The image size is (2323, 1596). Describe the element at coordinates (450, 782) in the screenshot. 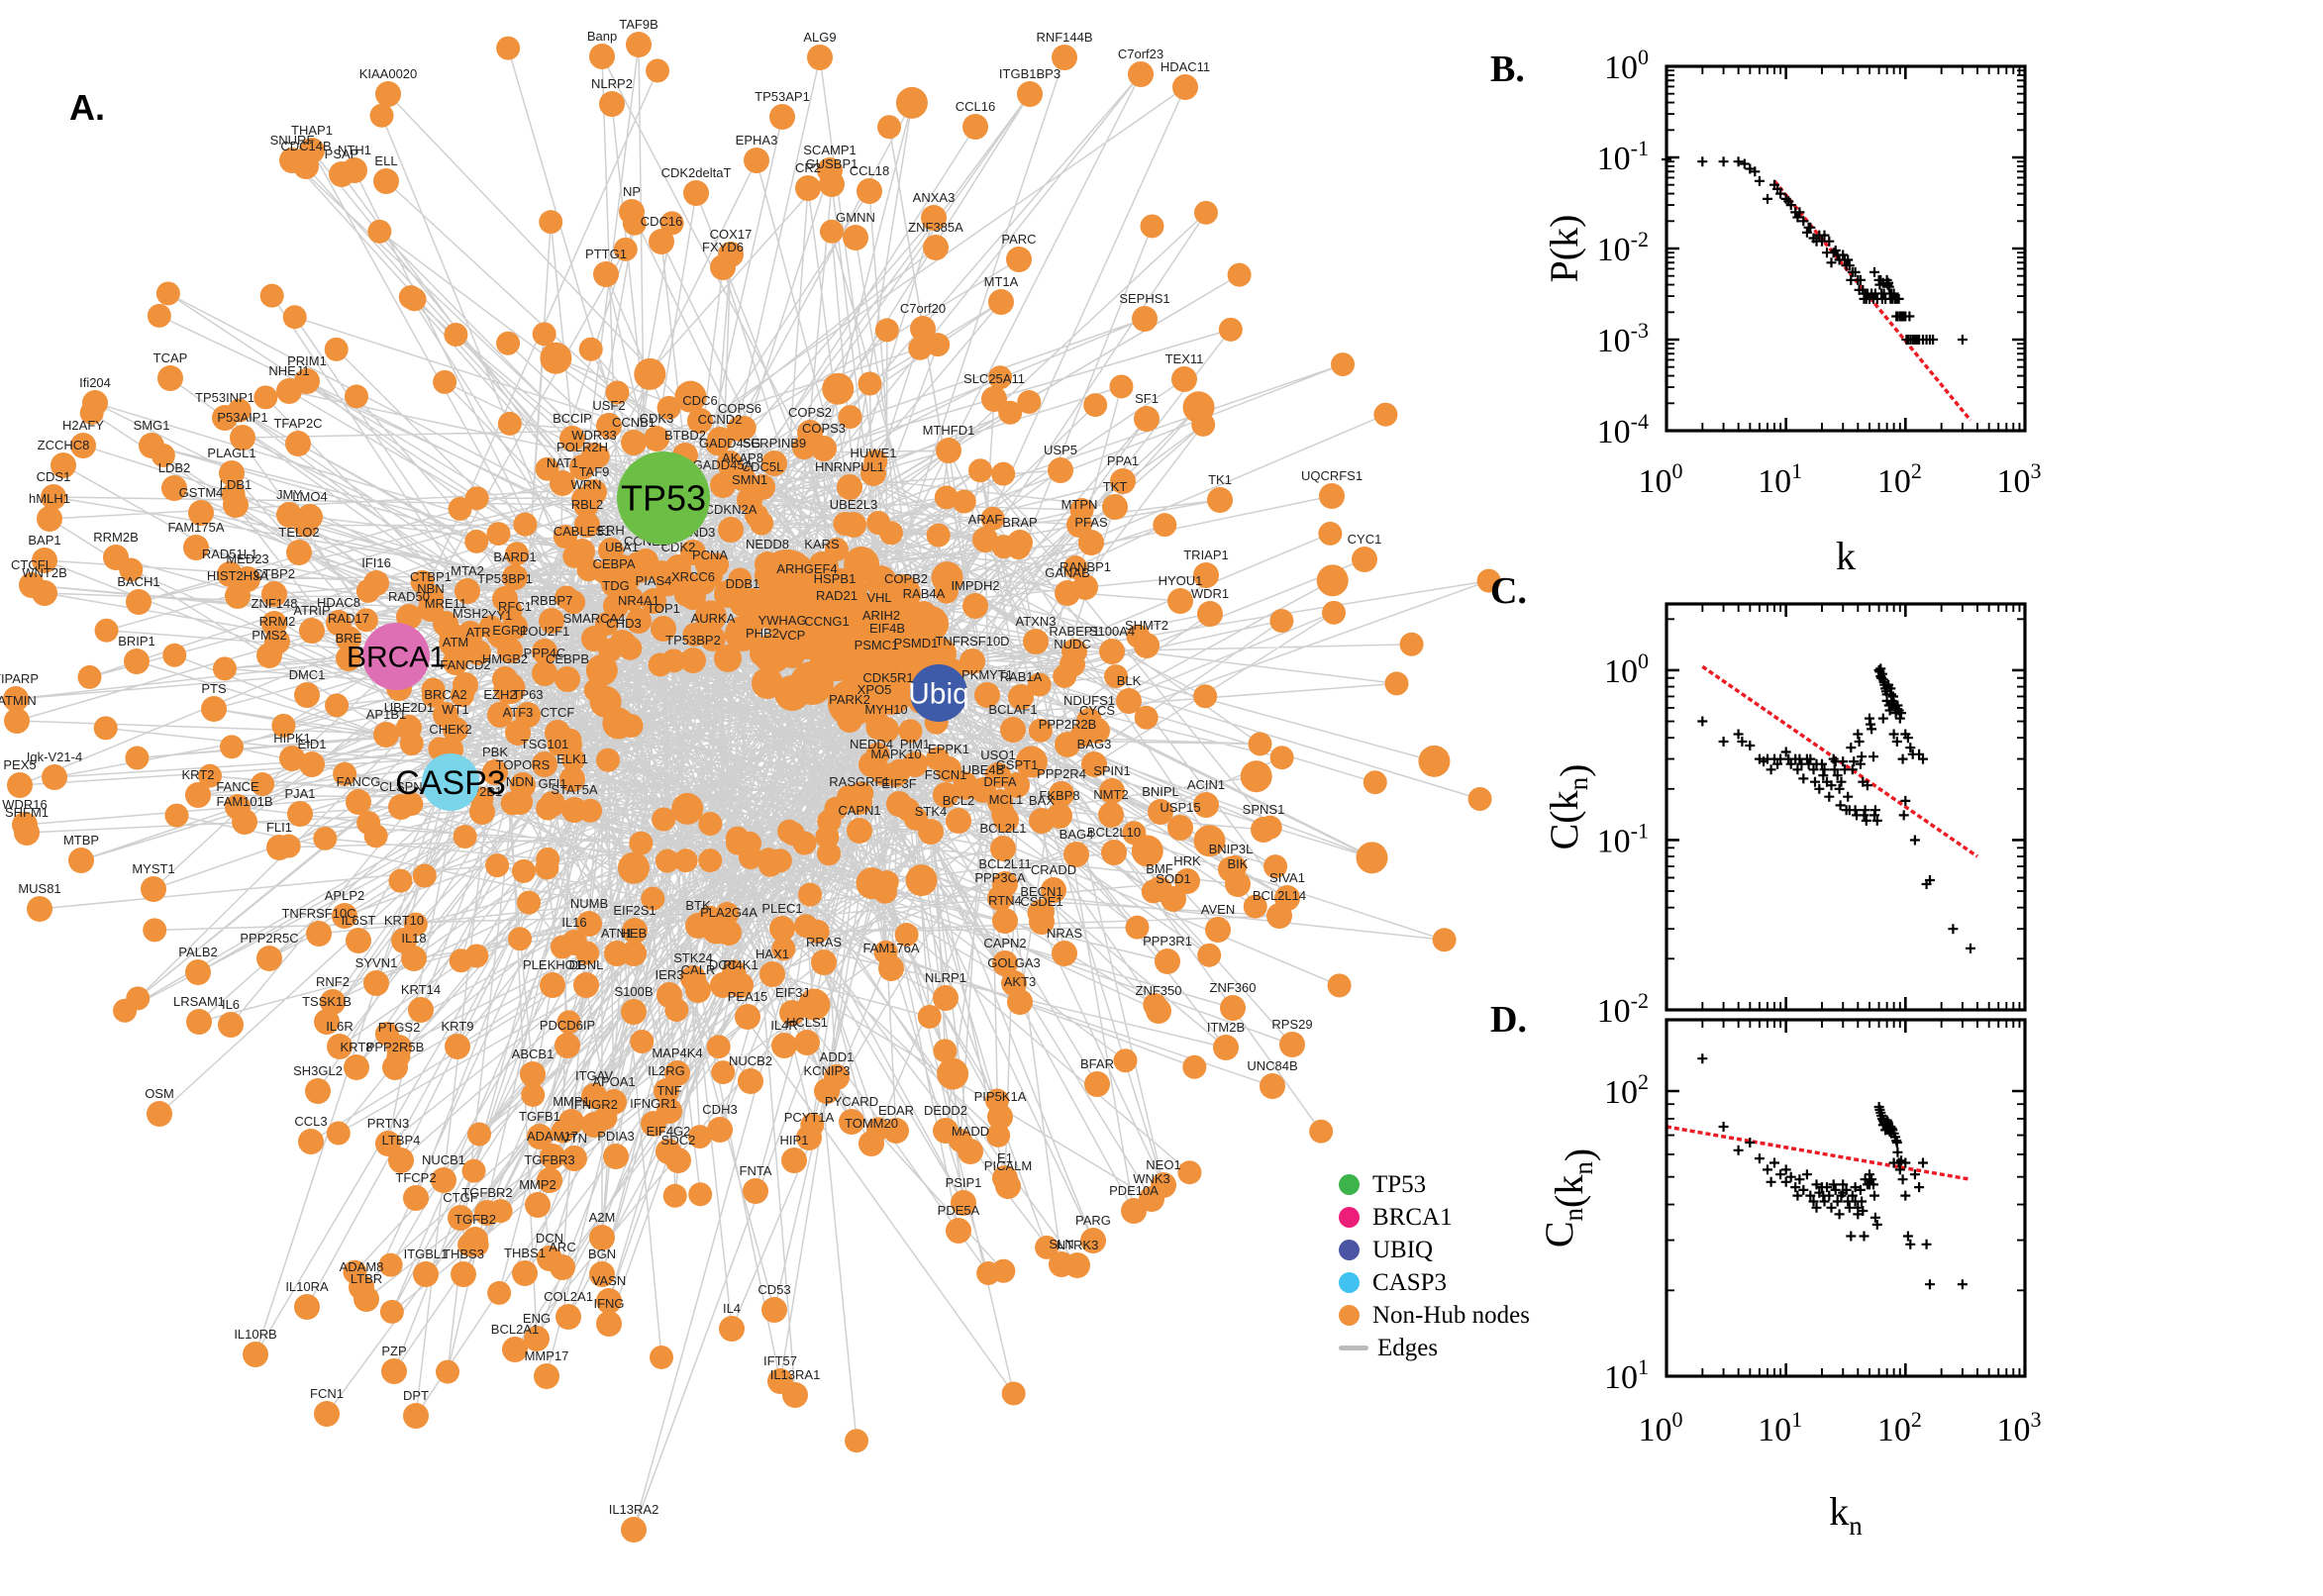

I see `hub-node-casp3` at that location.